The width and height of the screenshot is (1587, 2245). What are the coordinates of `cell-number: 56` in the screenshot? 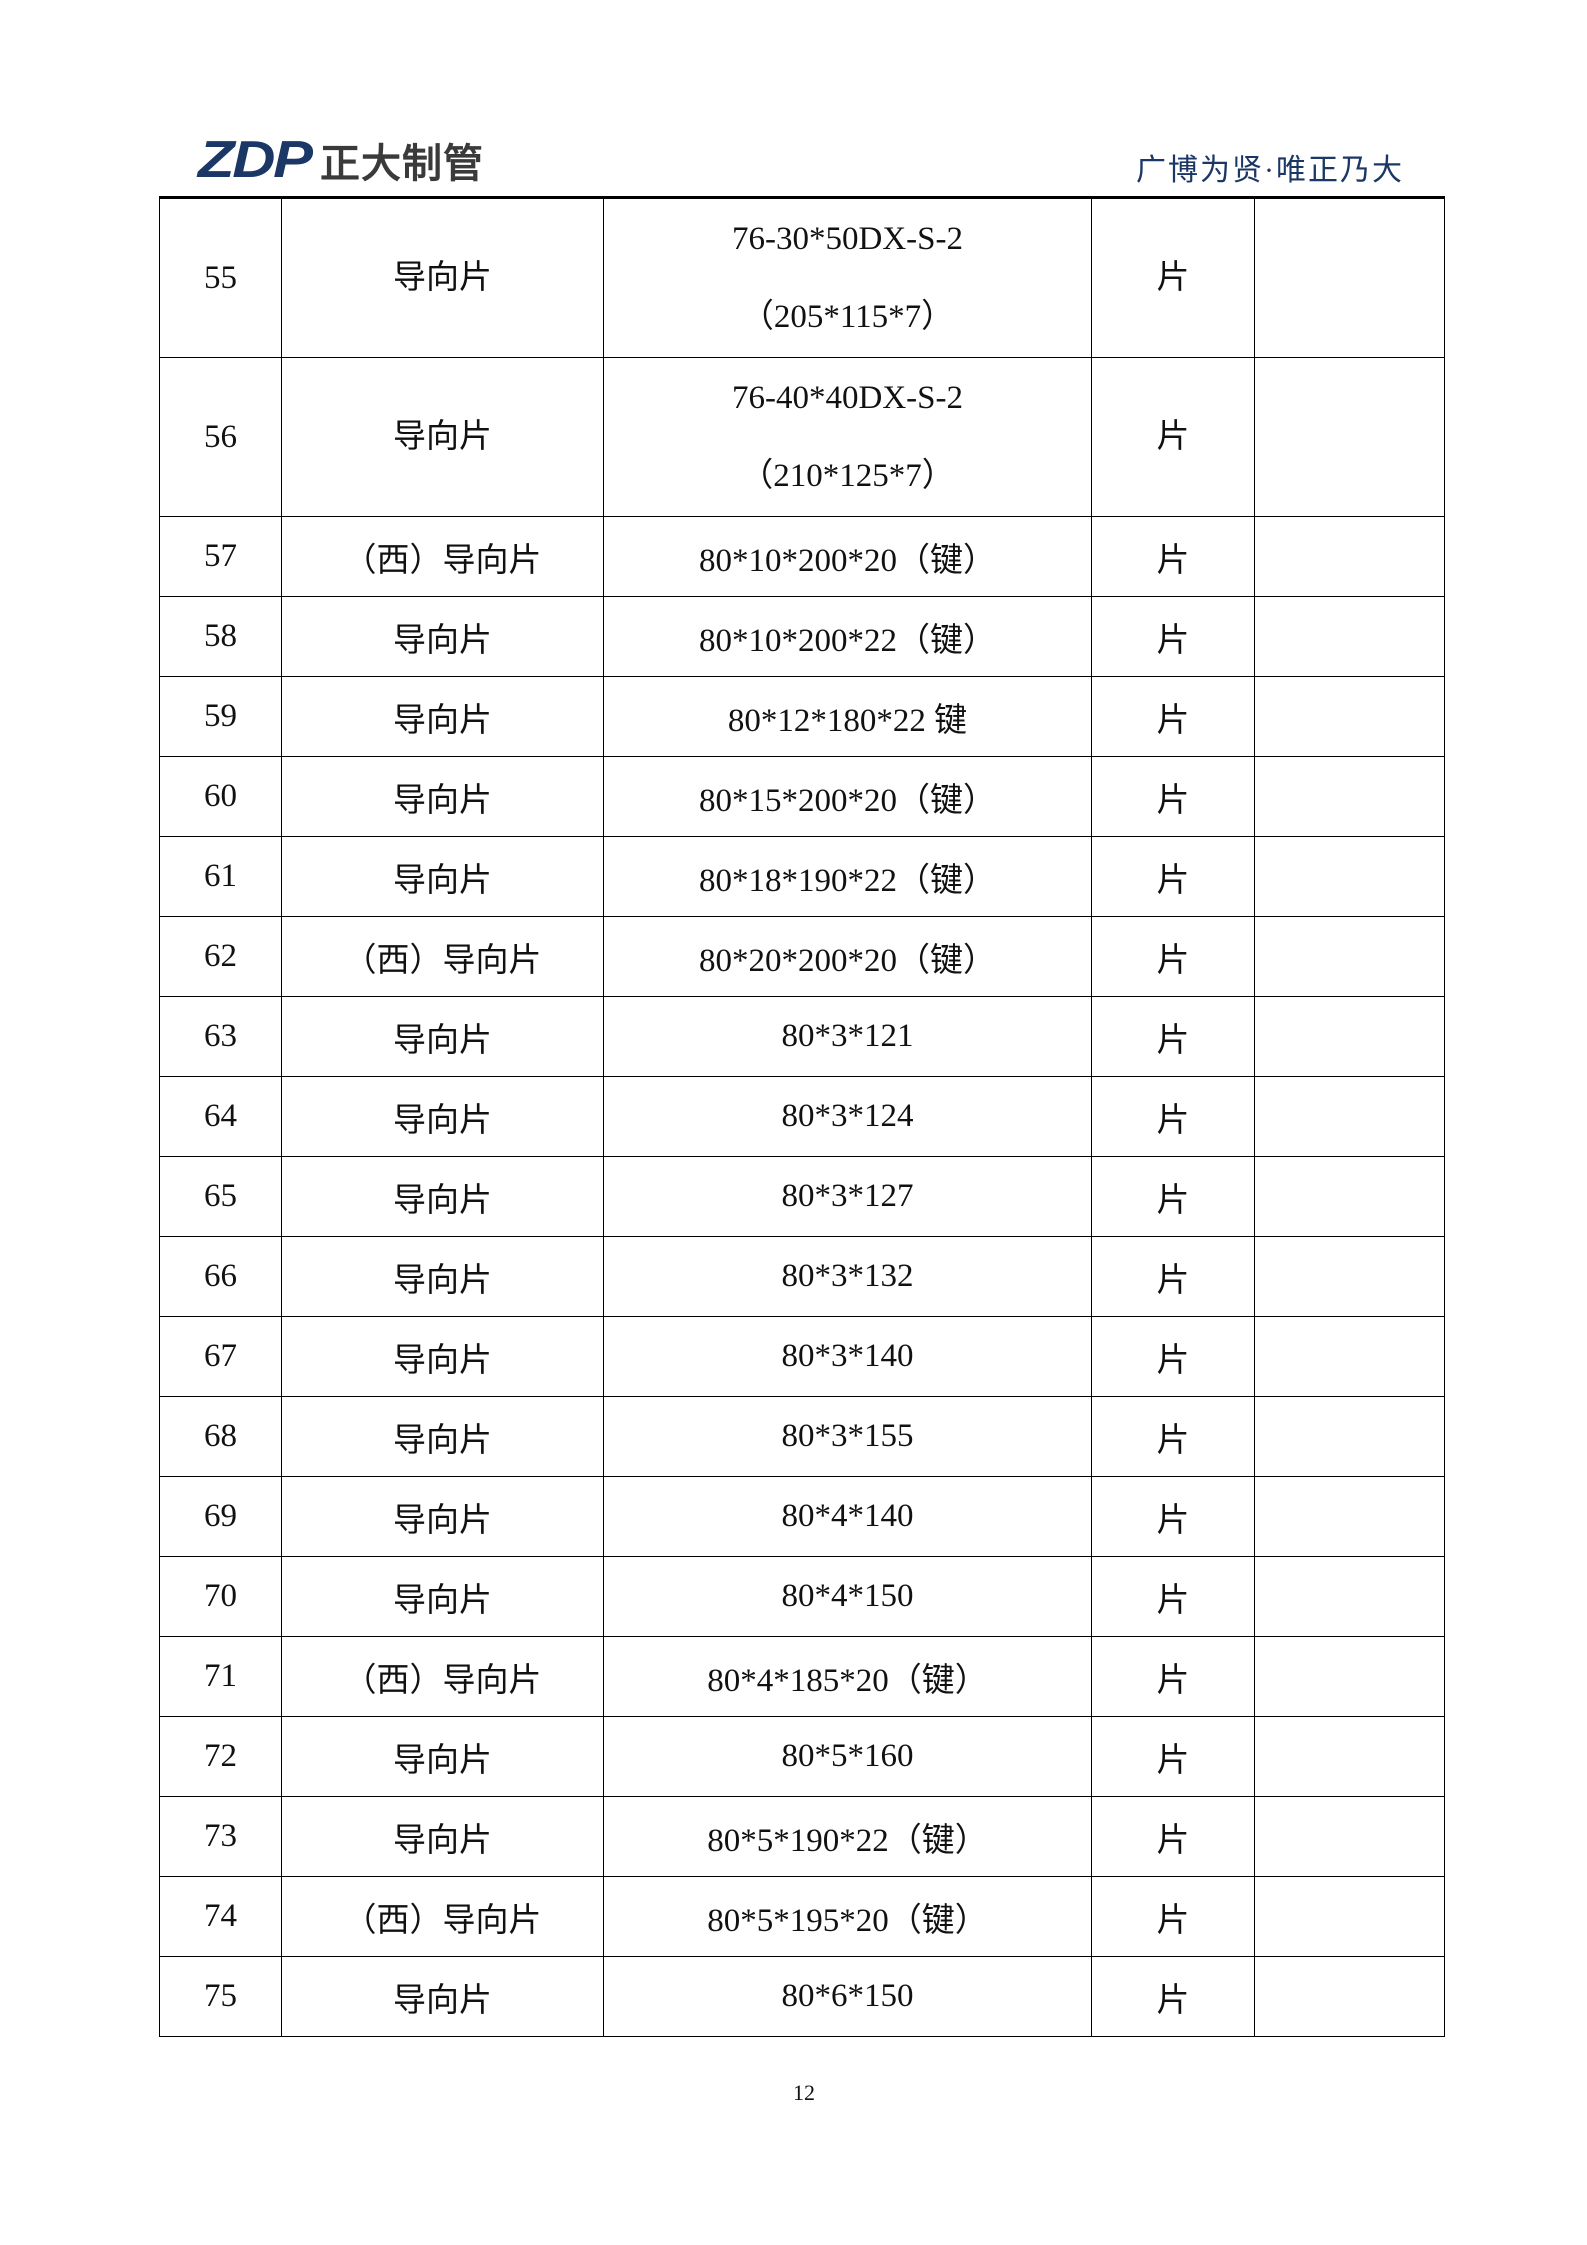 It's located at (220, 437).